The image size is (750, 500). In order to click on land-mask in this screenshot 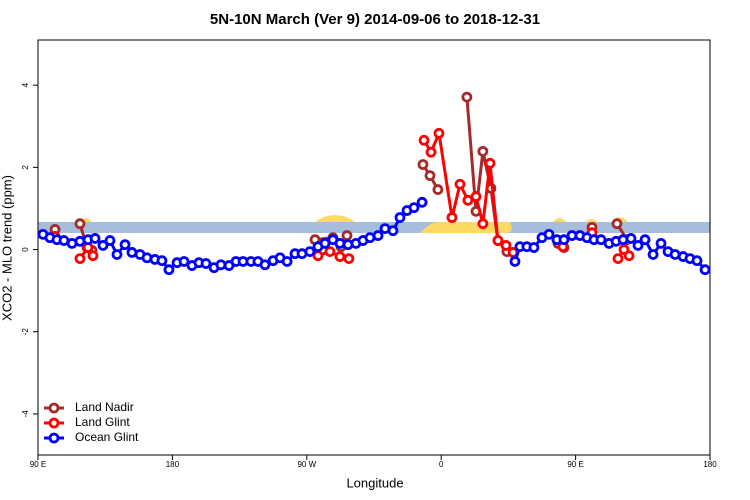, I will do `click(354, 224)`.